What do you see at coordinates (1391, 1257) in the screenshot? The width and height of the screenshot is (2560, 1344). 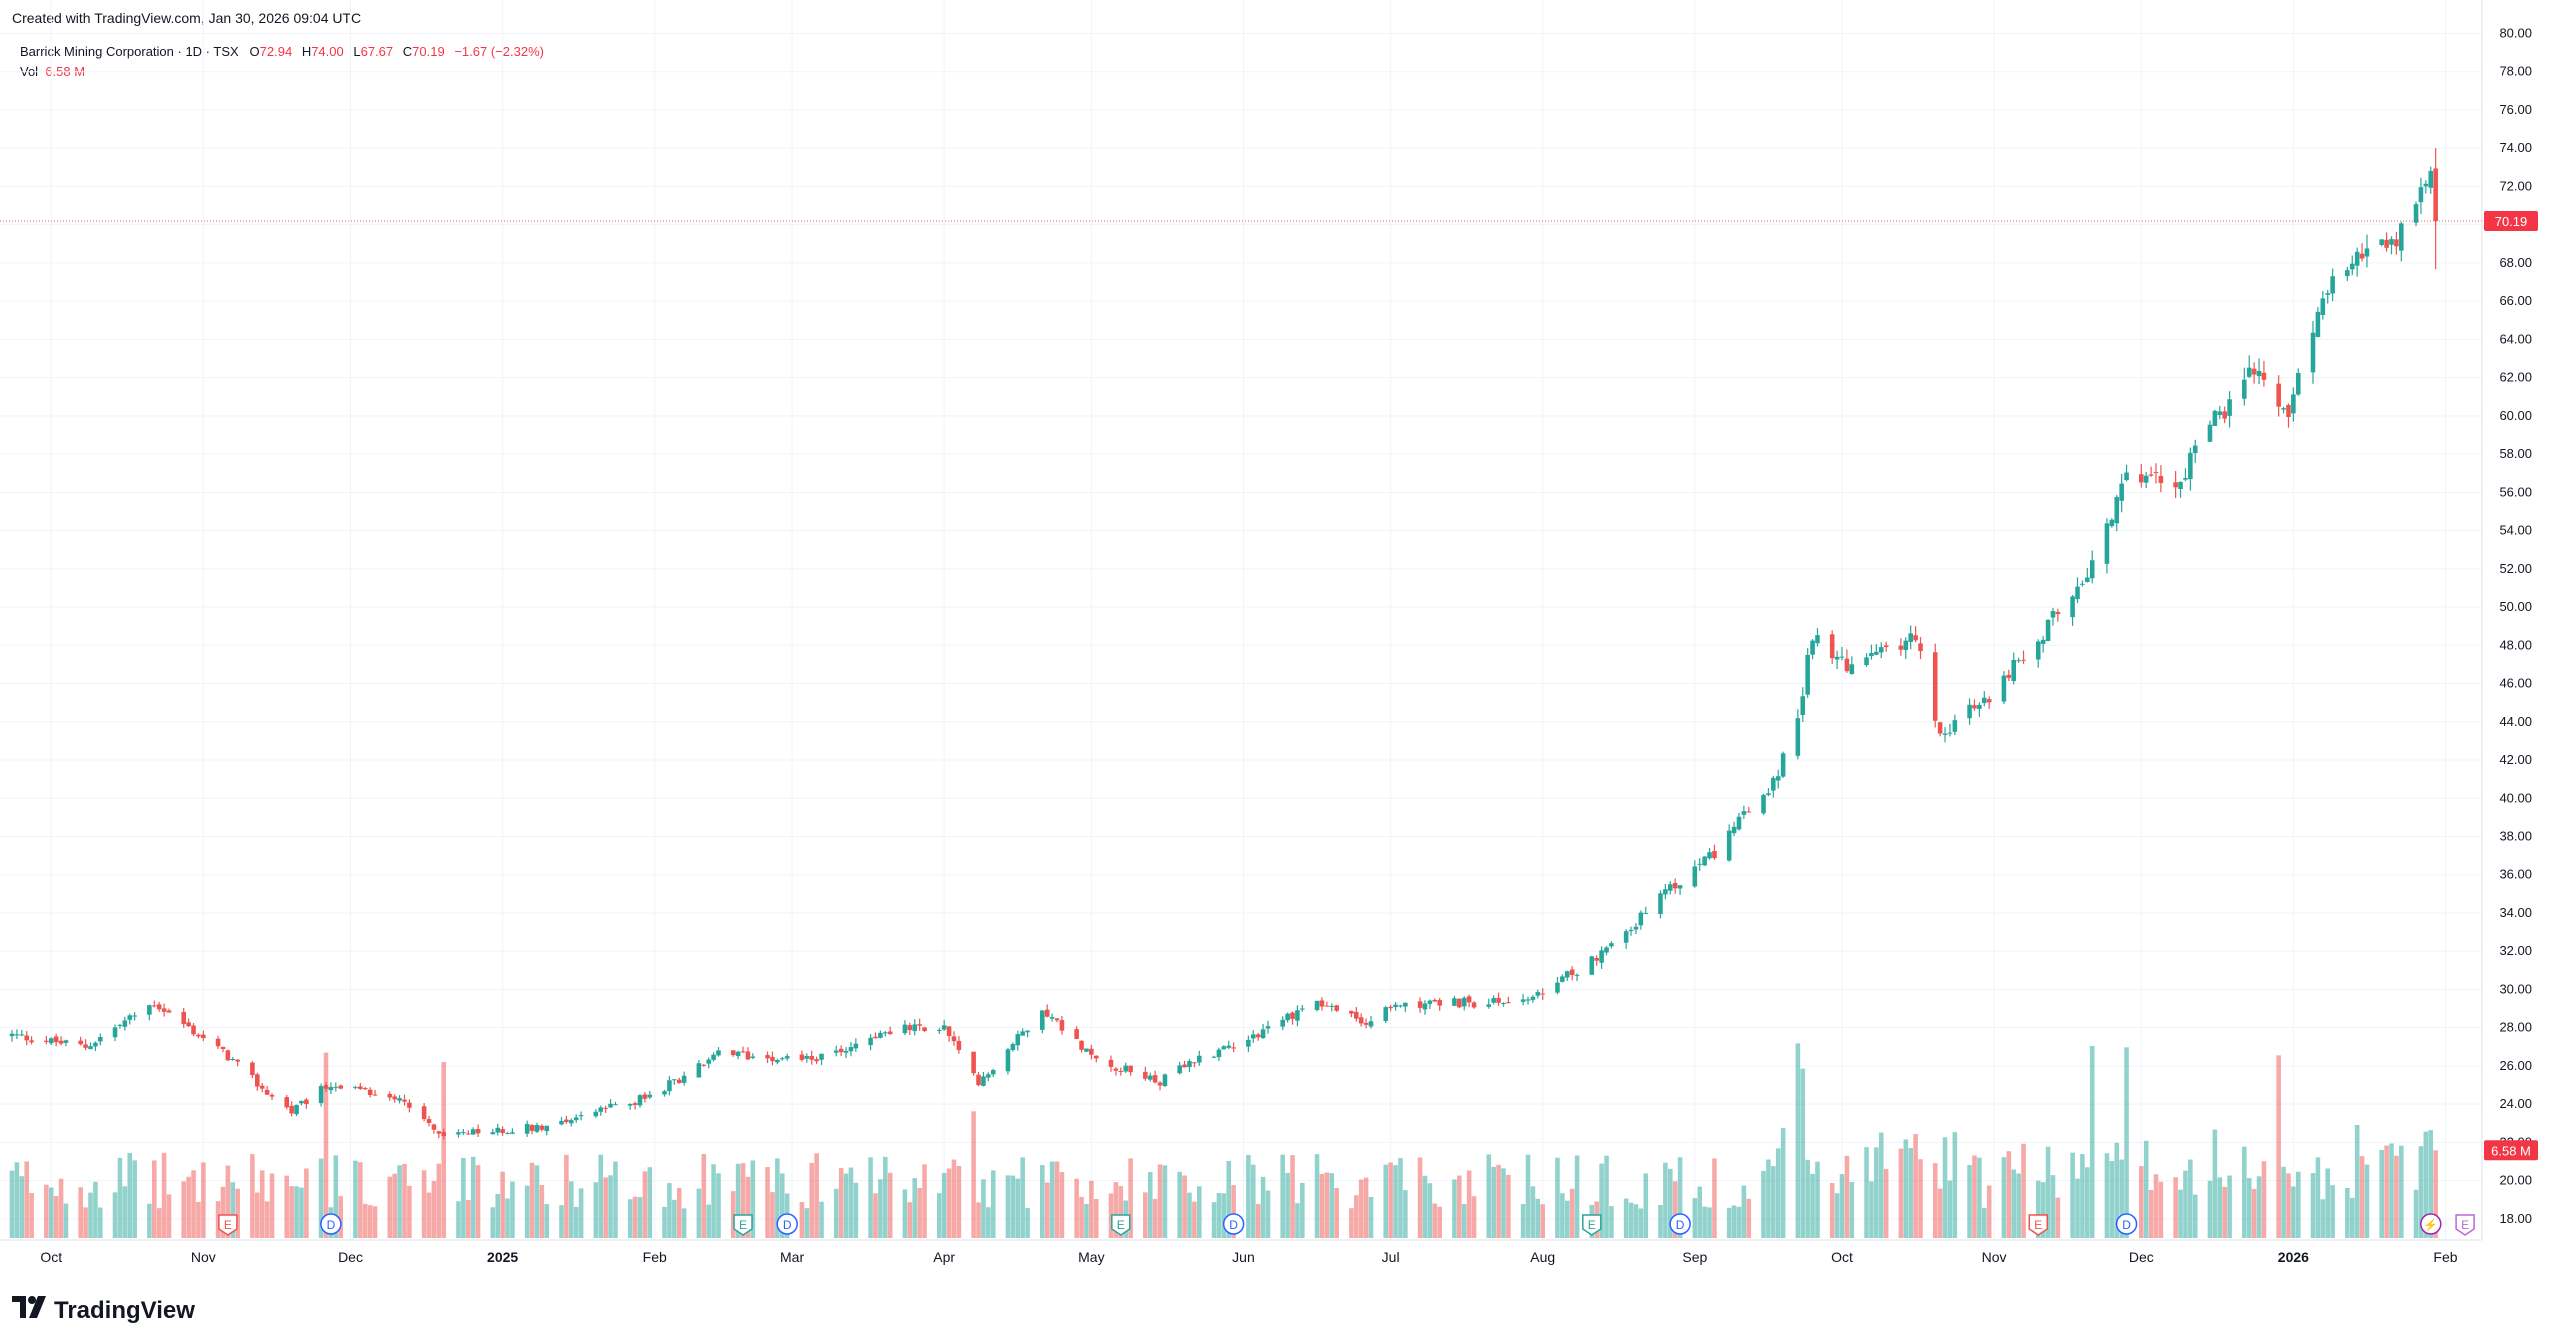 I see `x-tick-label: Jul` at bounding box center [1391, 1257].